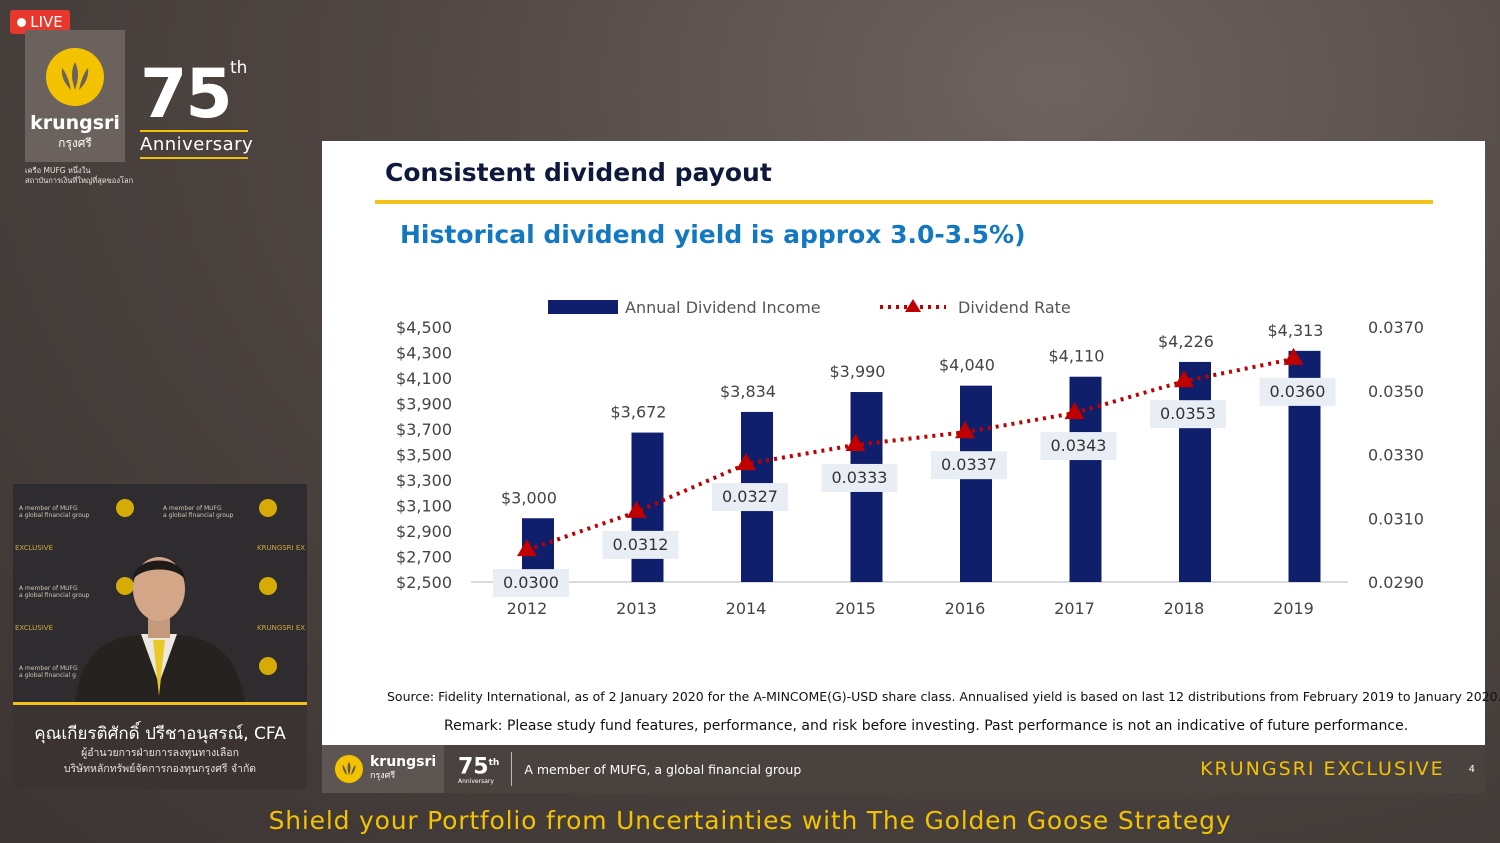 The width and height of the screenshot is (1500, 843). I want to click on rate-value-label: 0.0337, so click(969, 464).